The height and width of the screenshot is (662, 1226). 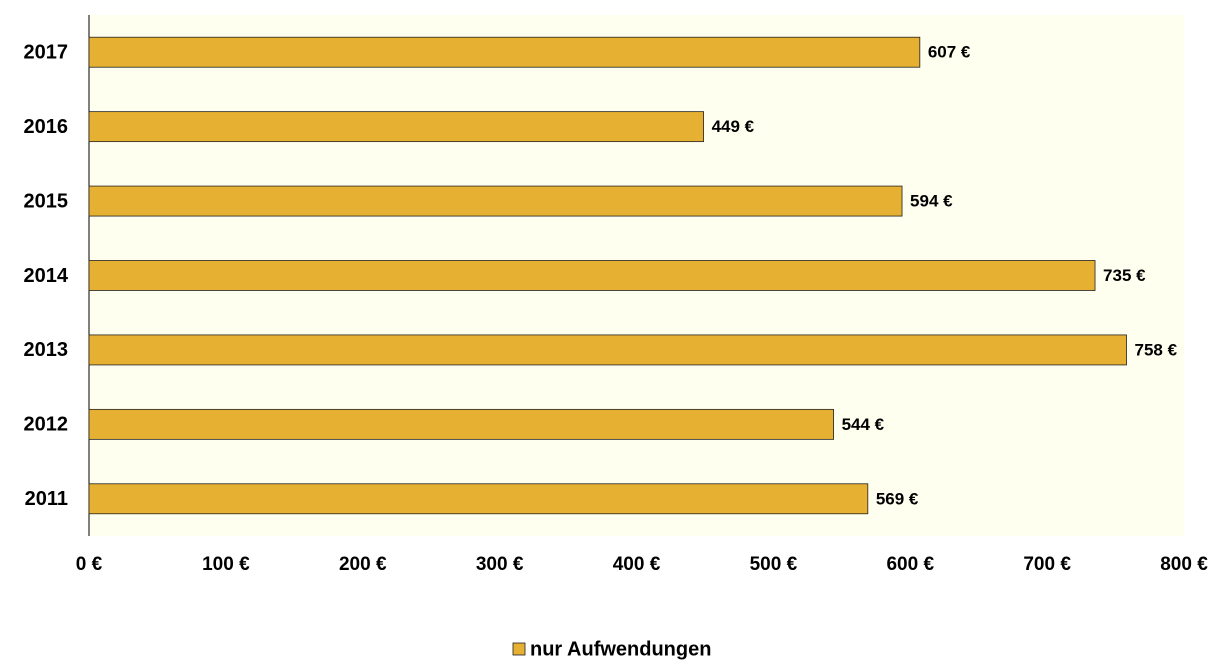 What do you see at coordinates (46, 350) in the screenshot?
I see `y-tick-label: 2013` at bounding box center [46, 350].